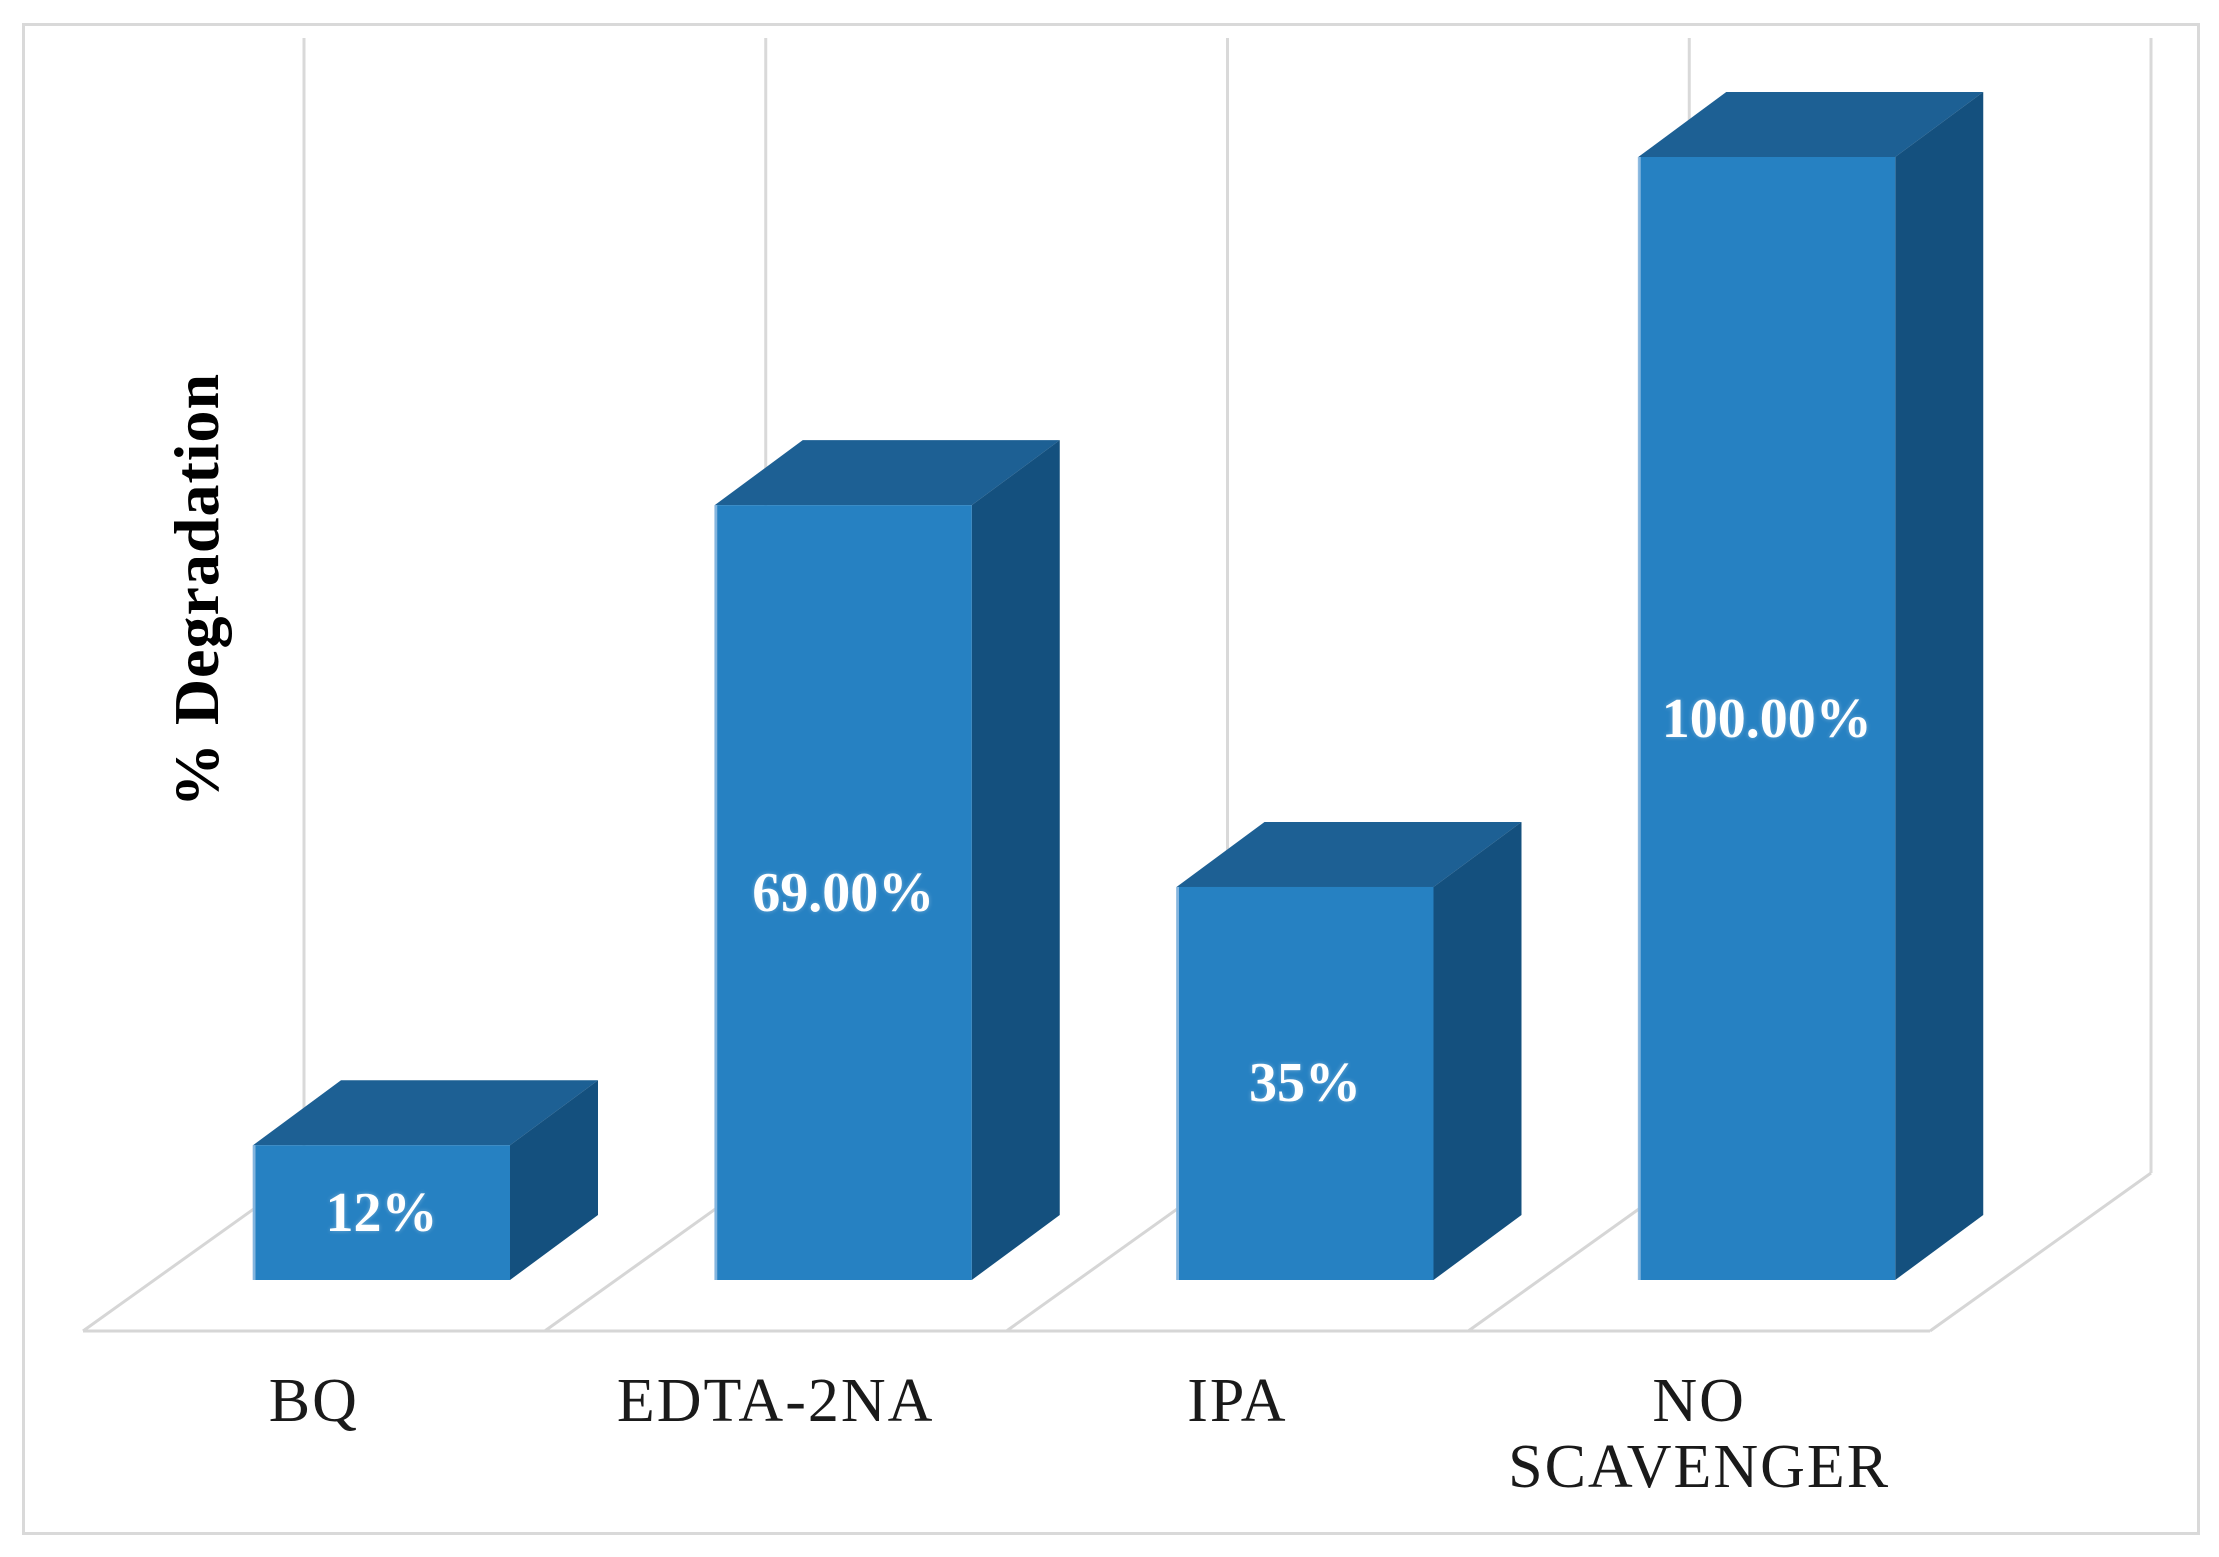 The height and width of the screenshot is (1557, 2219). I want to click on floor-depth-line, so click(2040, 1252).